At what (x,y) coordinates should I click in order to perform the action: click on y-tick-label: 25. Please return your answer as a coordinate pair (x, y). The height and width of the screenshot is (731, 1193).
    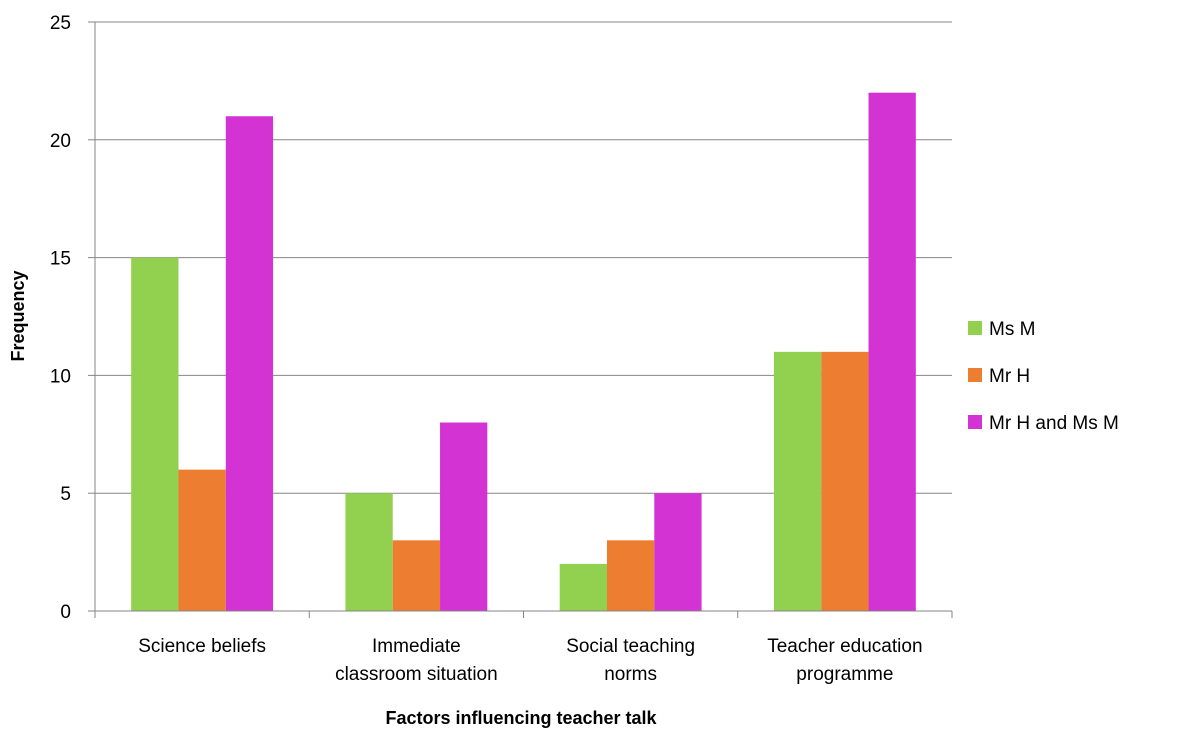
    Looking at the image, I should click on (60, 23).